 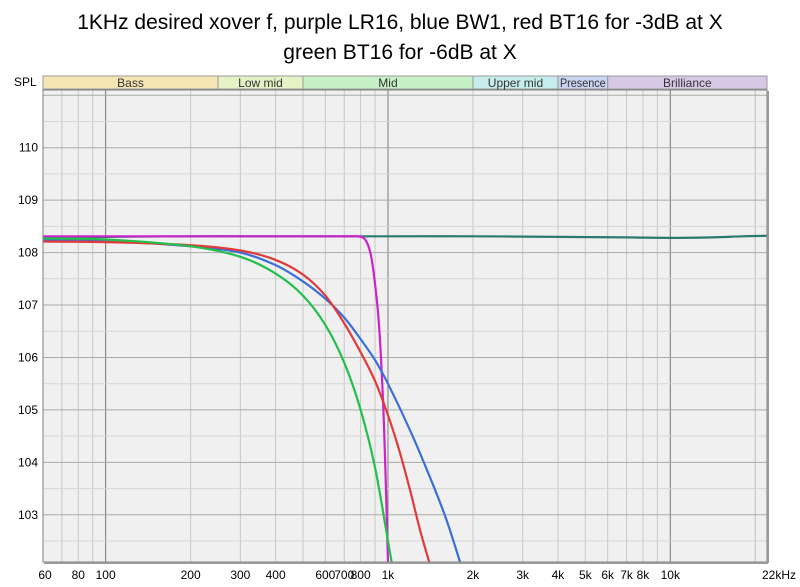 What do you see at coordinates (389, 575) in the screenshot?
I see `x-tick-label: 1k` at bounding box center [389, 575].